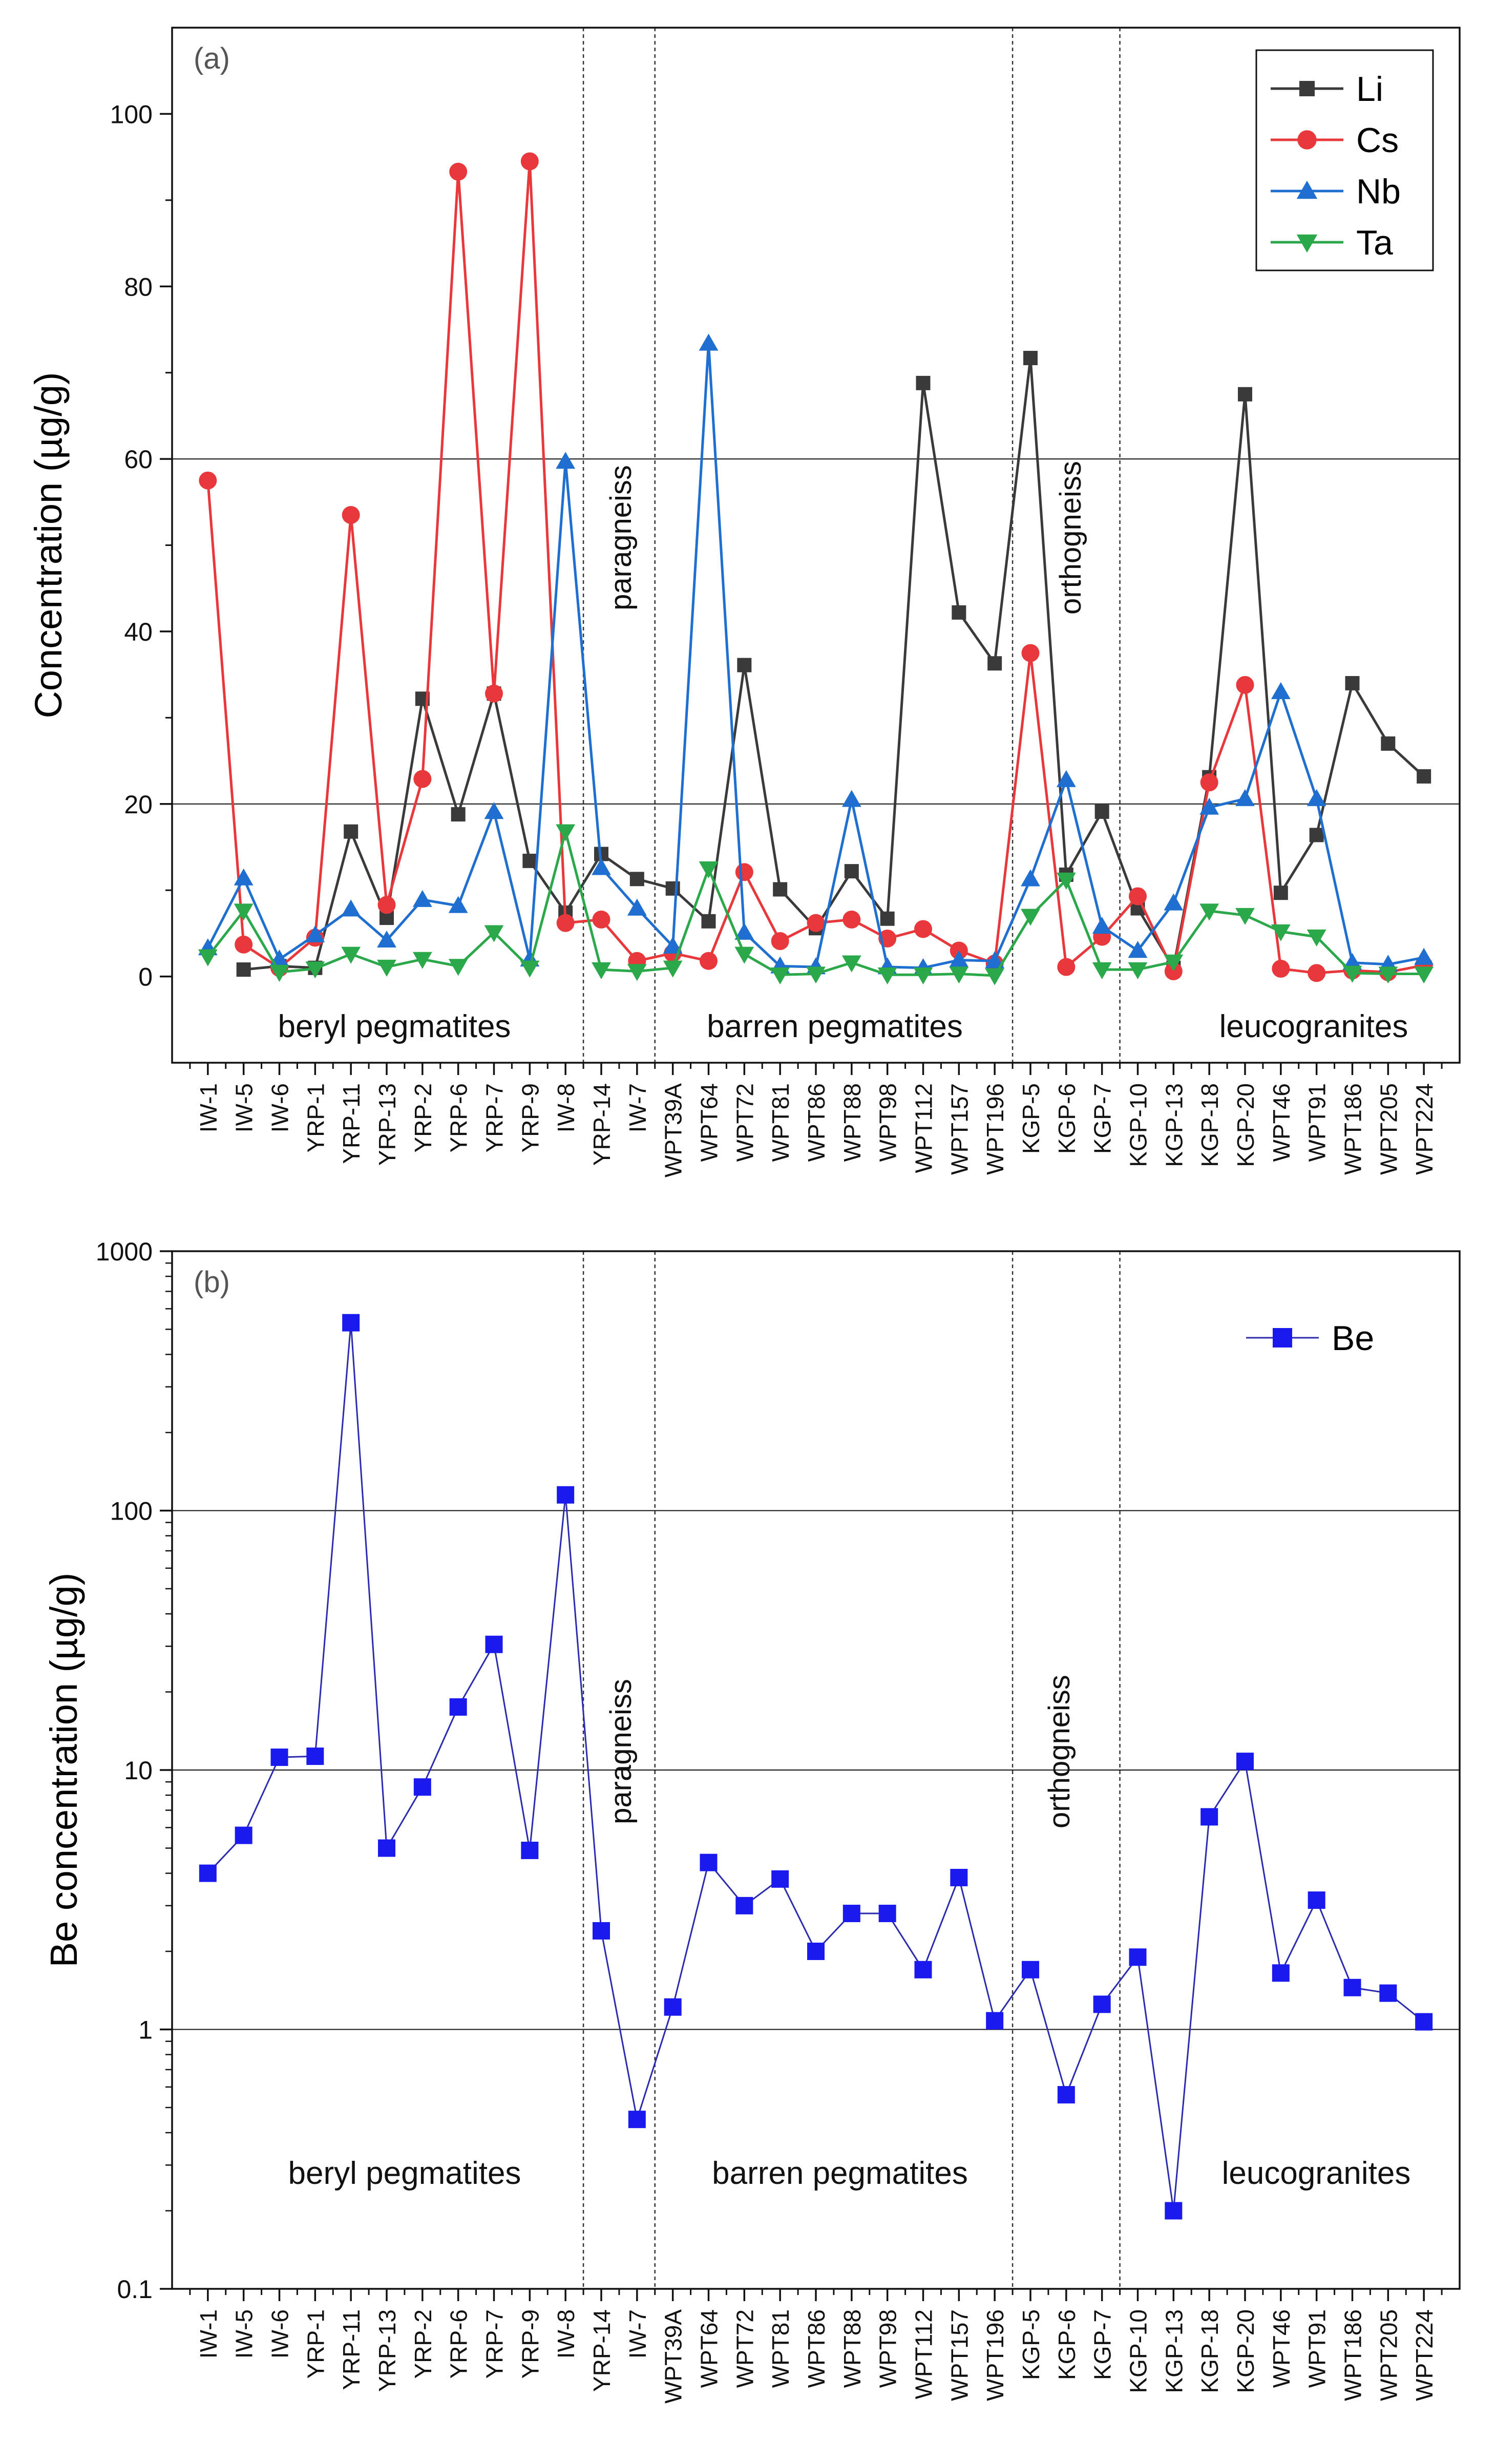  Describe the element at coordinates (995, 2355) in the screenshot. I see `x-tick-label: WPT196` at that location.